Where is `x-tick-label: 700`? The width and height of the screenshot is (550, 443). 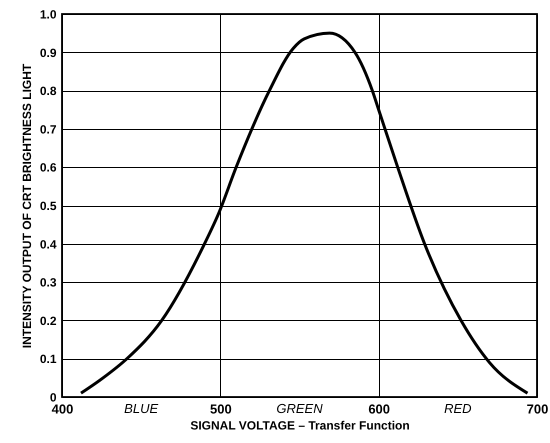
x-tick-label: 700 is located at coordinates (537, 409).